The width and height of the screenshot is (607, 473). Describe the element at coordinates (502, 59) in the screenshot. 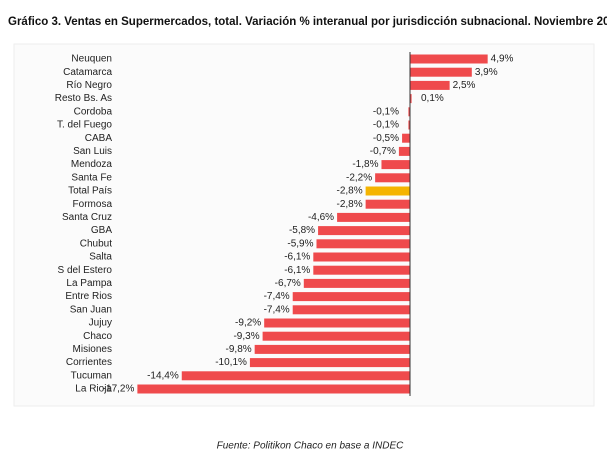

I see `value-label: 4,9%` at that location.